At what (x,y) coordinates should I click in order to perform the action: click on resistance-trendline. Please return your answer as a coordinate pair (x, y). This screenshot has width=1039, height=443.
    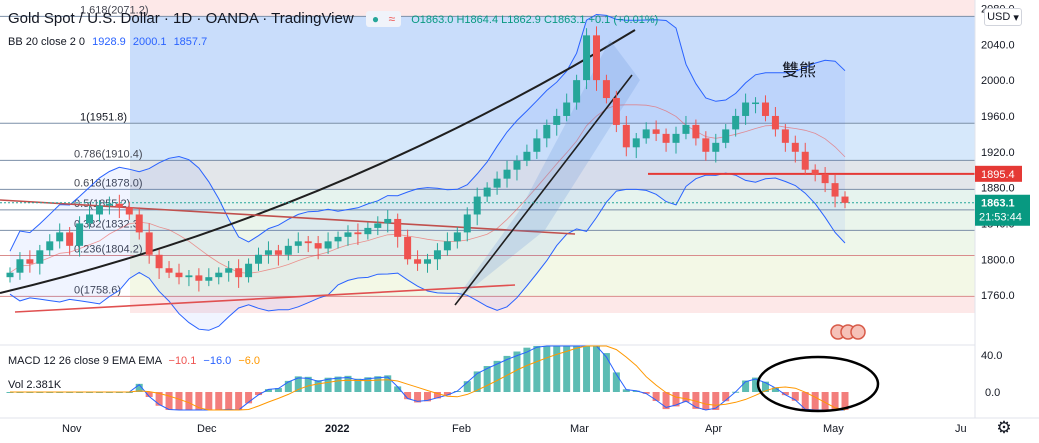
    Looking at the image, I should click on (288, 217).